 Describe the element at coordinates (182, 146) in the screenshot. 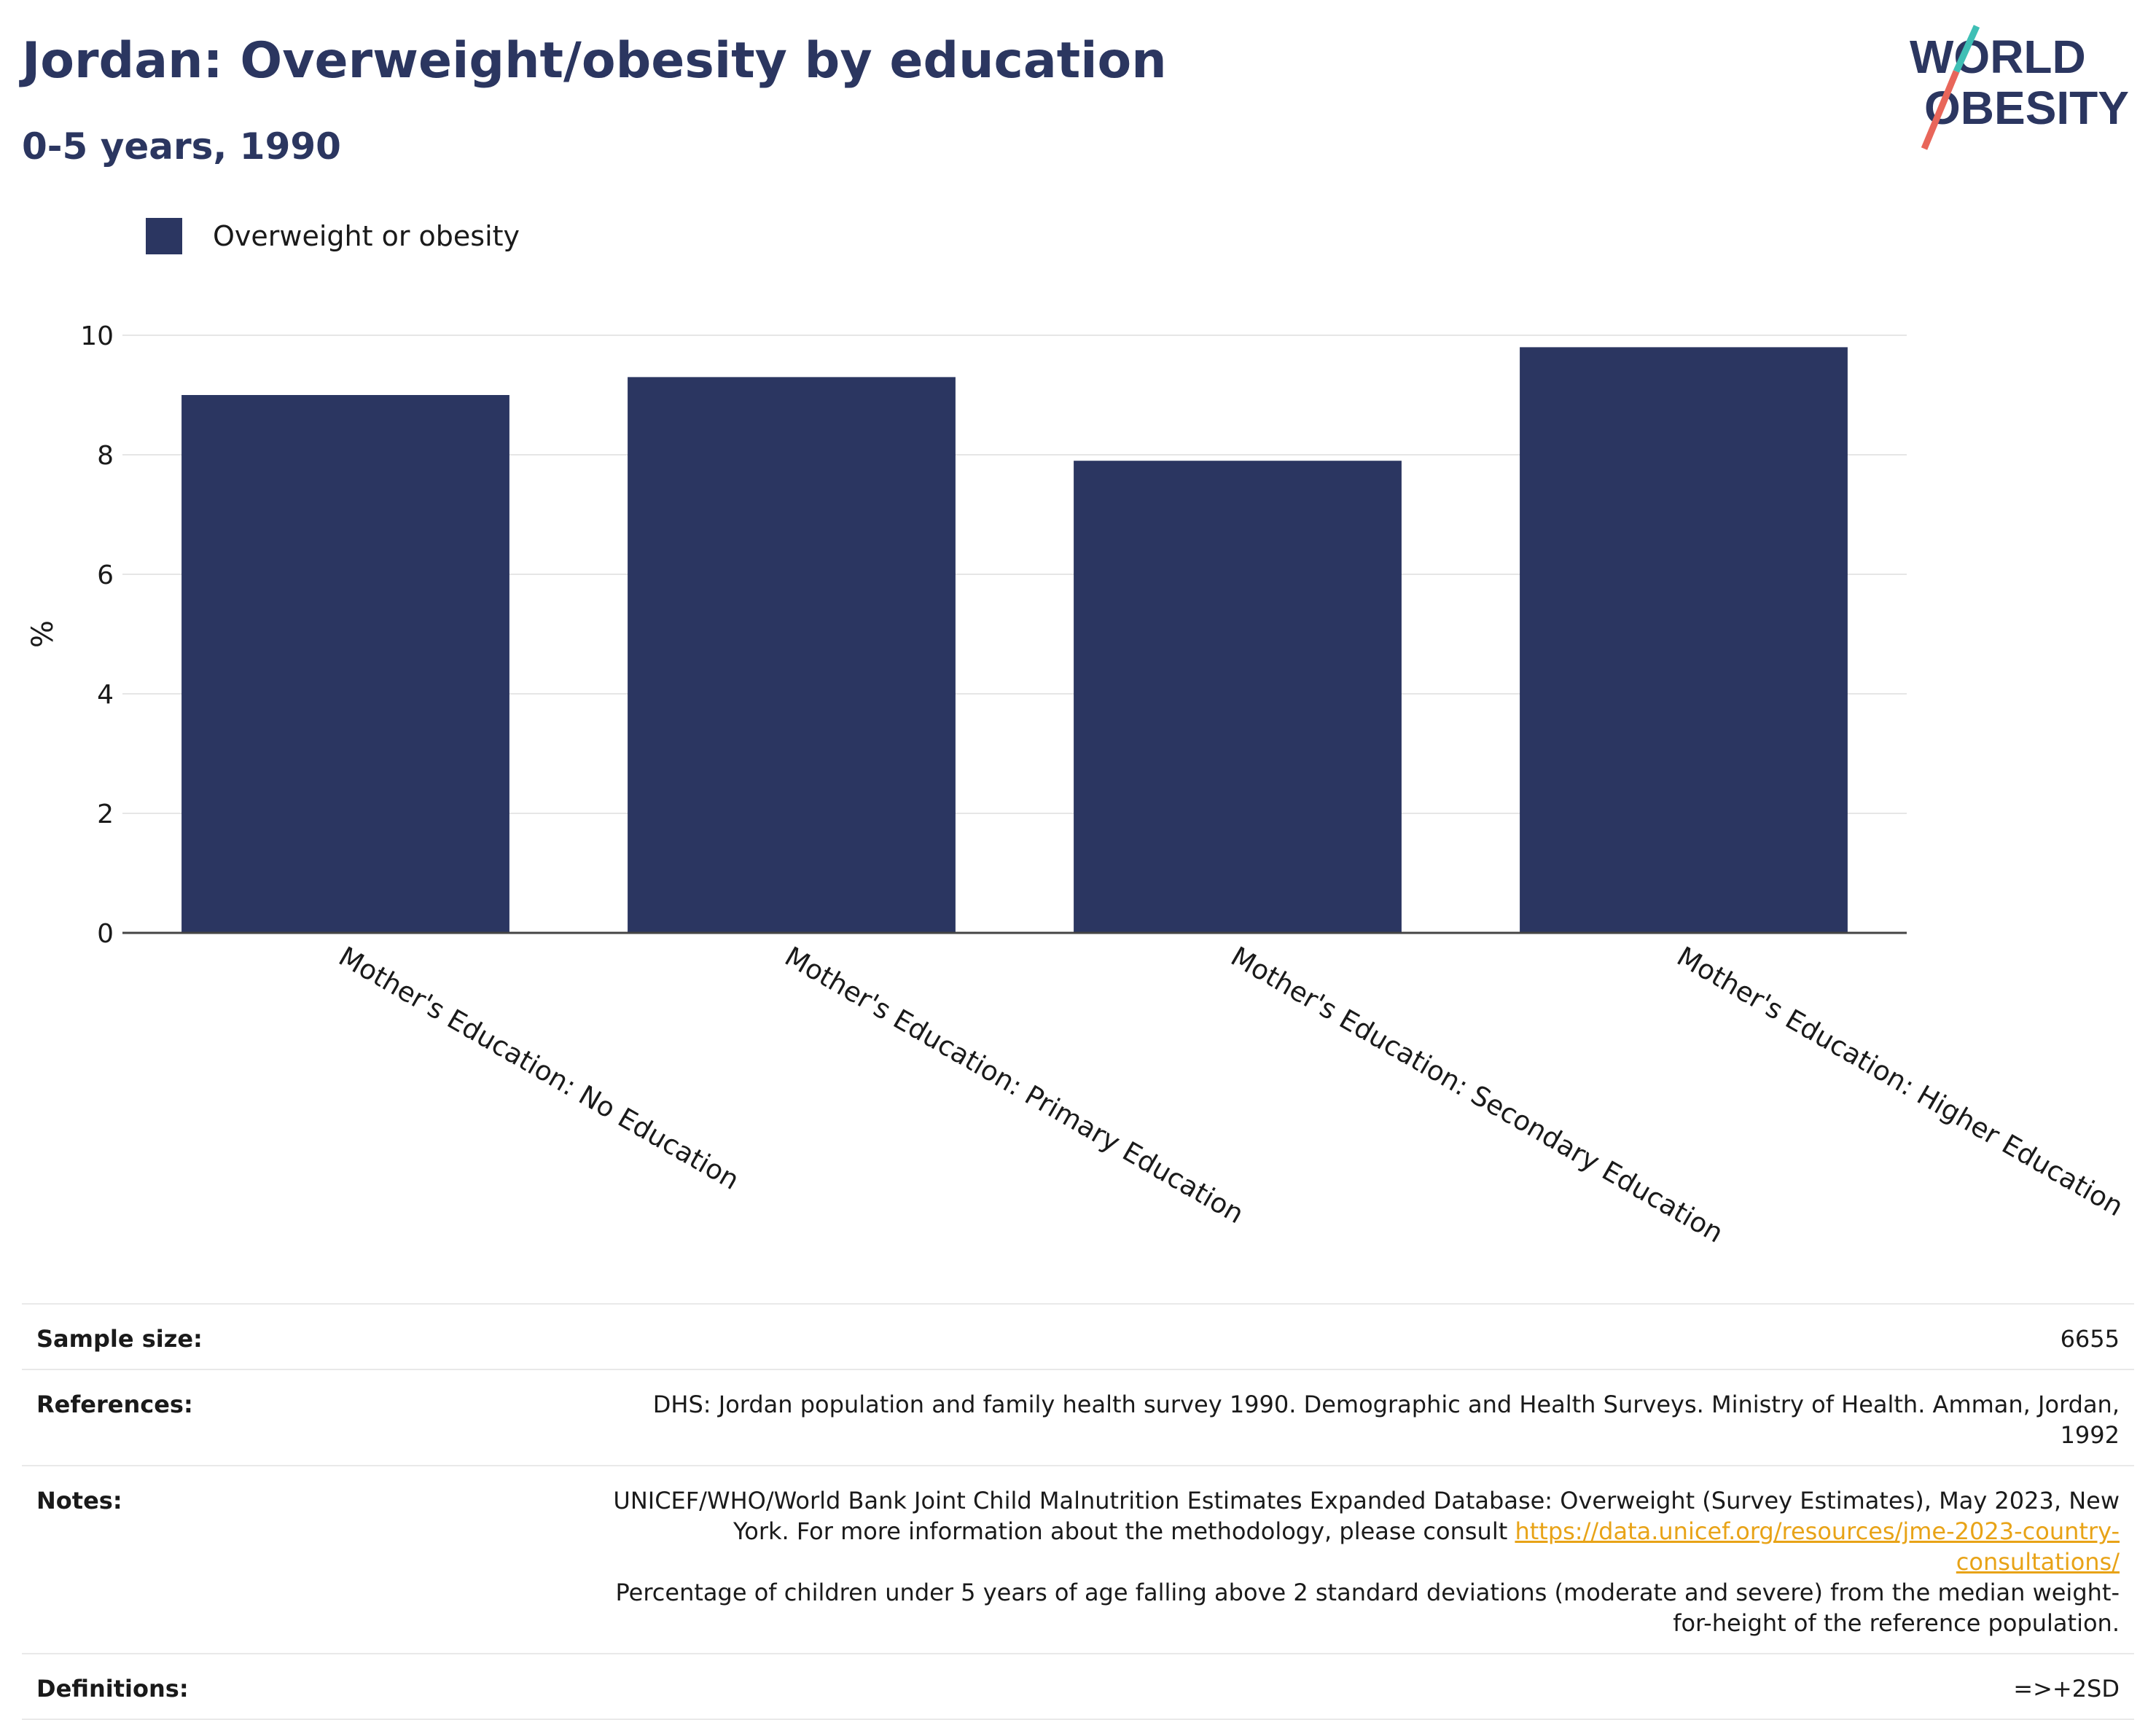

I see `chart-subtitle: 0-5 years, 1990` at that location.